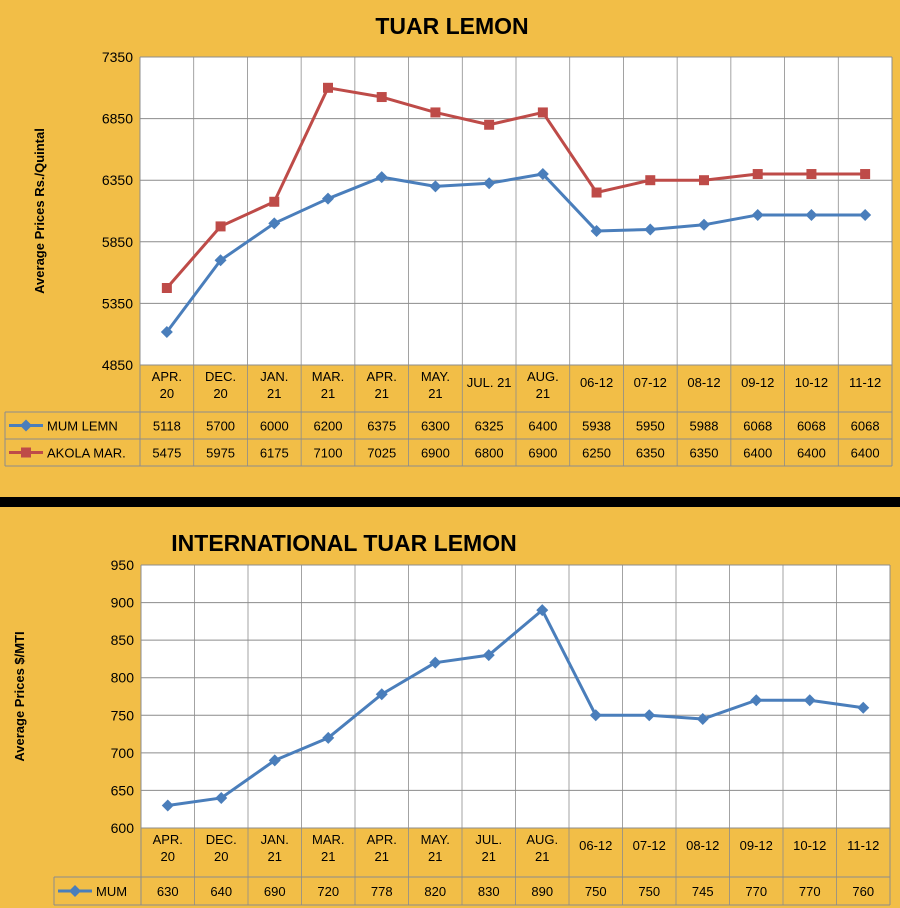 This screenshot has height=908, width=900. What do you see at coordinates (117, 57) in the screenshot?
I see `y-tick-label: 7350` at bounding box center [117, 57].